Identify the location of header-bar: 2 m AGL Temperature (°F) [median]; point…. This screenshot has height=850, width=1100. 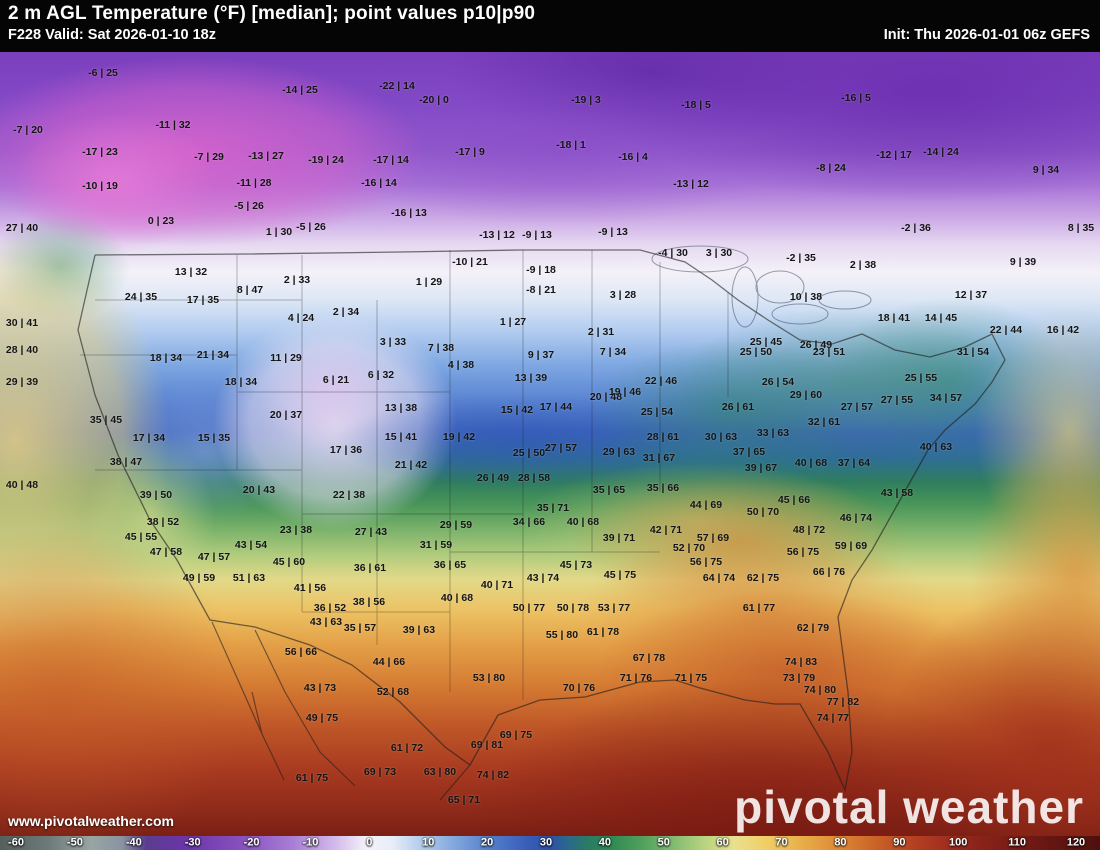
(550, 26).